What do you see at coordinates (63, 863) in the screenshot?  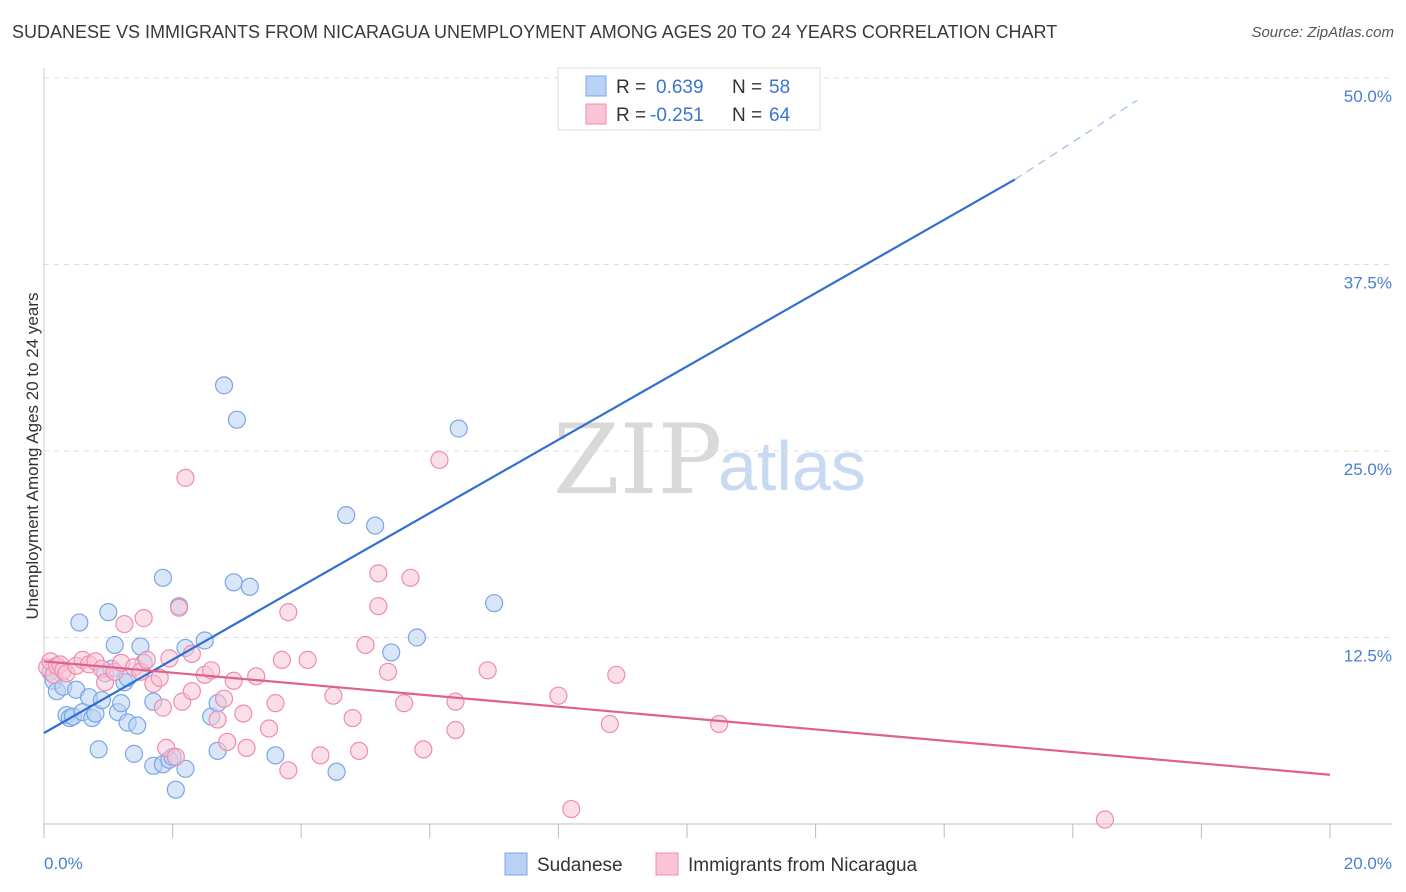 I see `x-tick-label: 0.0%` at bounding box center [63, 863].